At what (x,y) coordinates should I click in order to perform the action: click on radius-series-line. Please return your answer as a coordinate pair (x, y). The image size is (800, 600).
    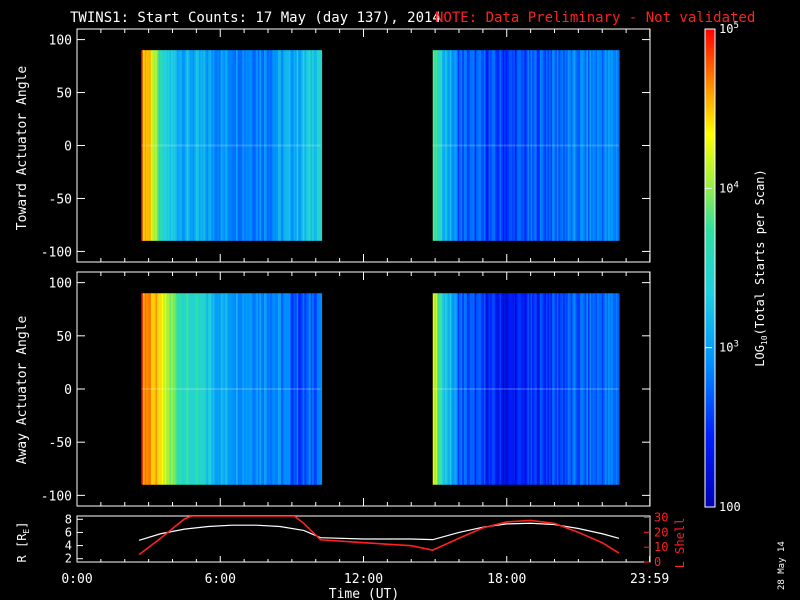
    Looking at the image, I should click on (379, 531).